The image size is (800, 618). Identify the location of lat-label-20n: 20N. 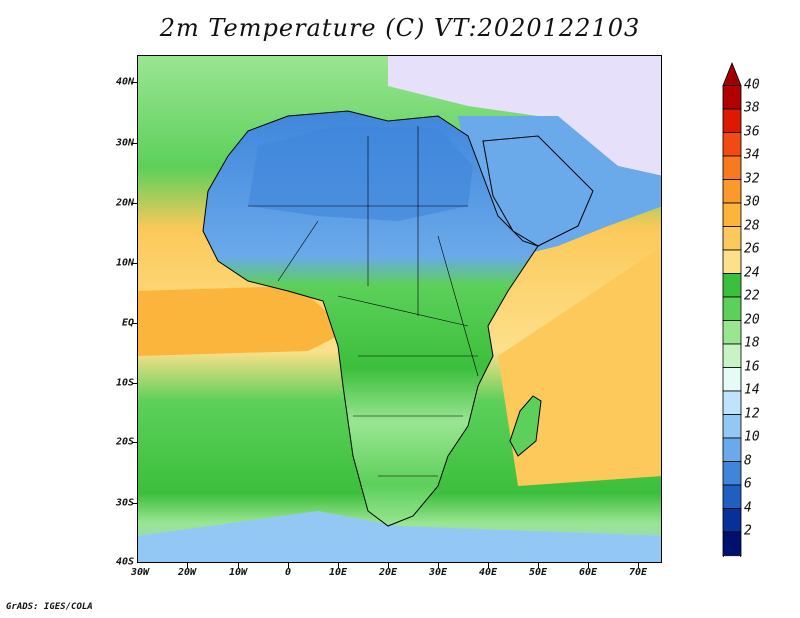
(124, 203).